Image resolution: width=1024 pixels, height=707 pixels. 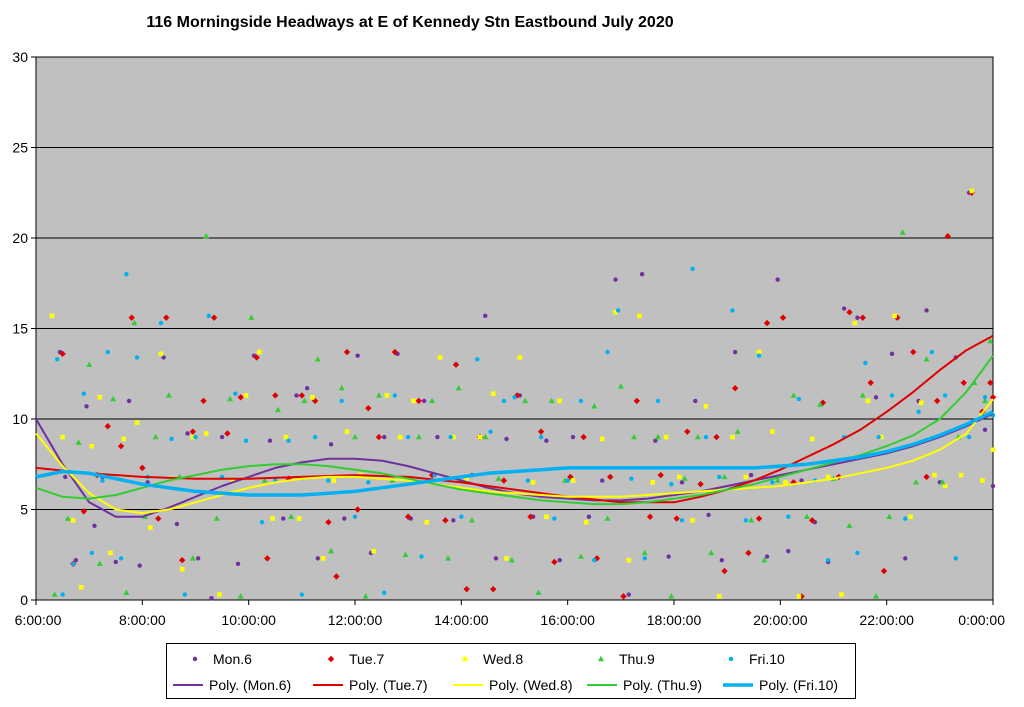 What do you see at coordinates (250, 685) in the screenshot?
I see `legend-label: Poly. (Mon.6)` at bounding box center [250, 685].